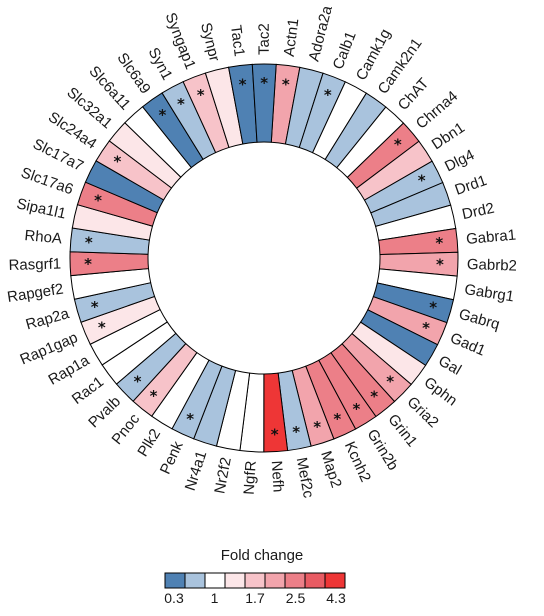 Image resolution: width=544 pixels, height=616 pixels. I want to click on significance-star-tac1: *, so click(243, 84).